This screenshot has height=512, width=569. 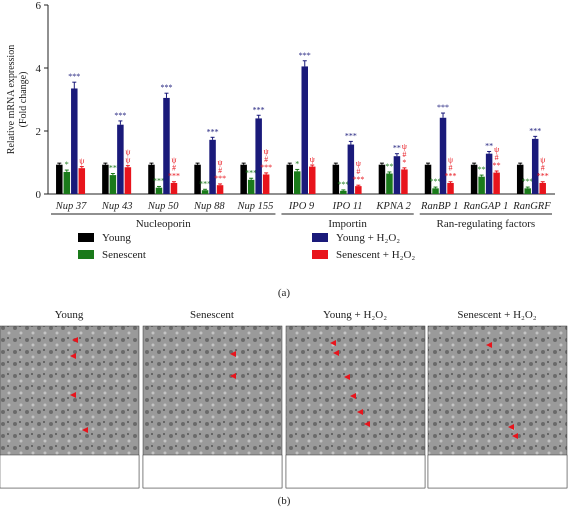 What do you see at coordinates (496, 315) in the screenshot?
I see `image-title: Senescent + H₂O₂` at bounding box center [496, 315].